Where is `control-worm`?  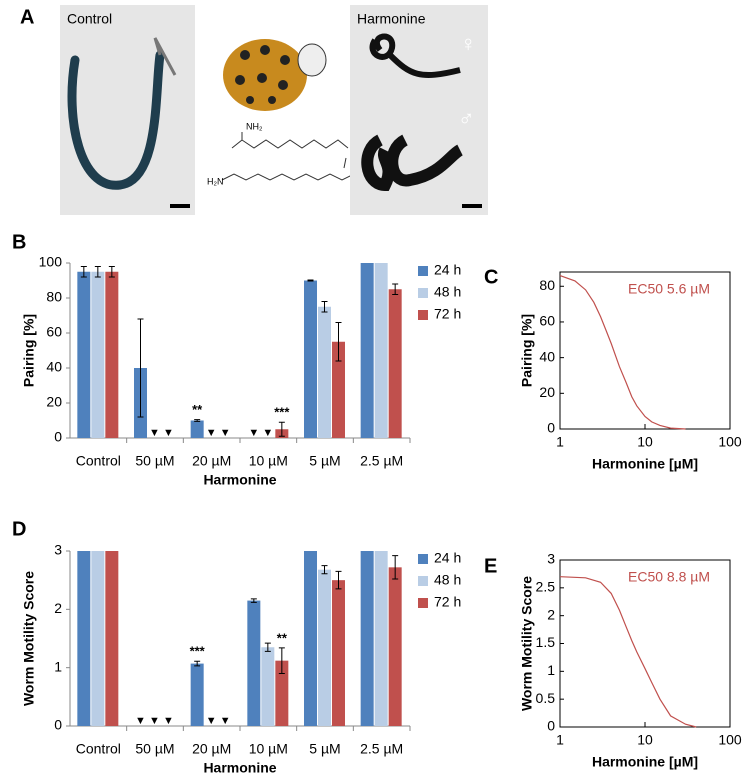
control-worm is located at coordinates (116, 120).